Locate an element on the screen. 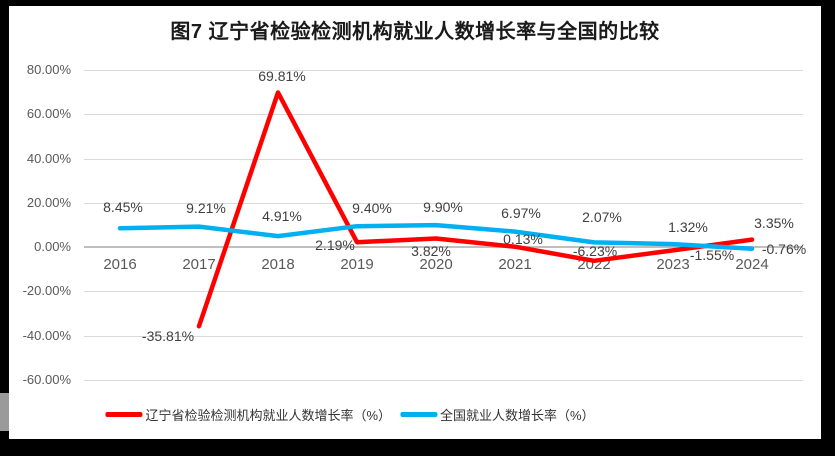  series-line-national is located at coordinates (436, 236).